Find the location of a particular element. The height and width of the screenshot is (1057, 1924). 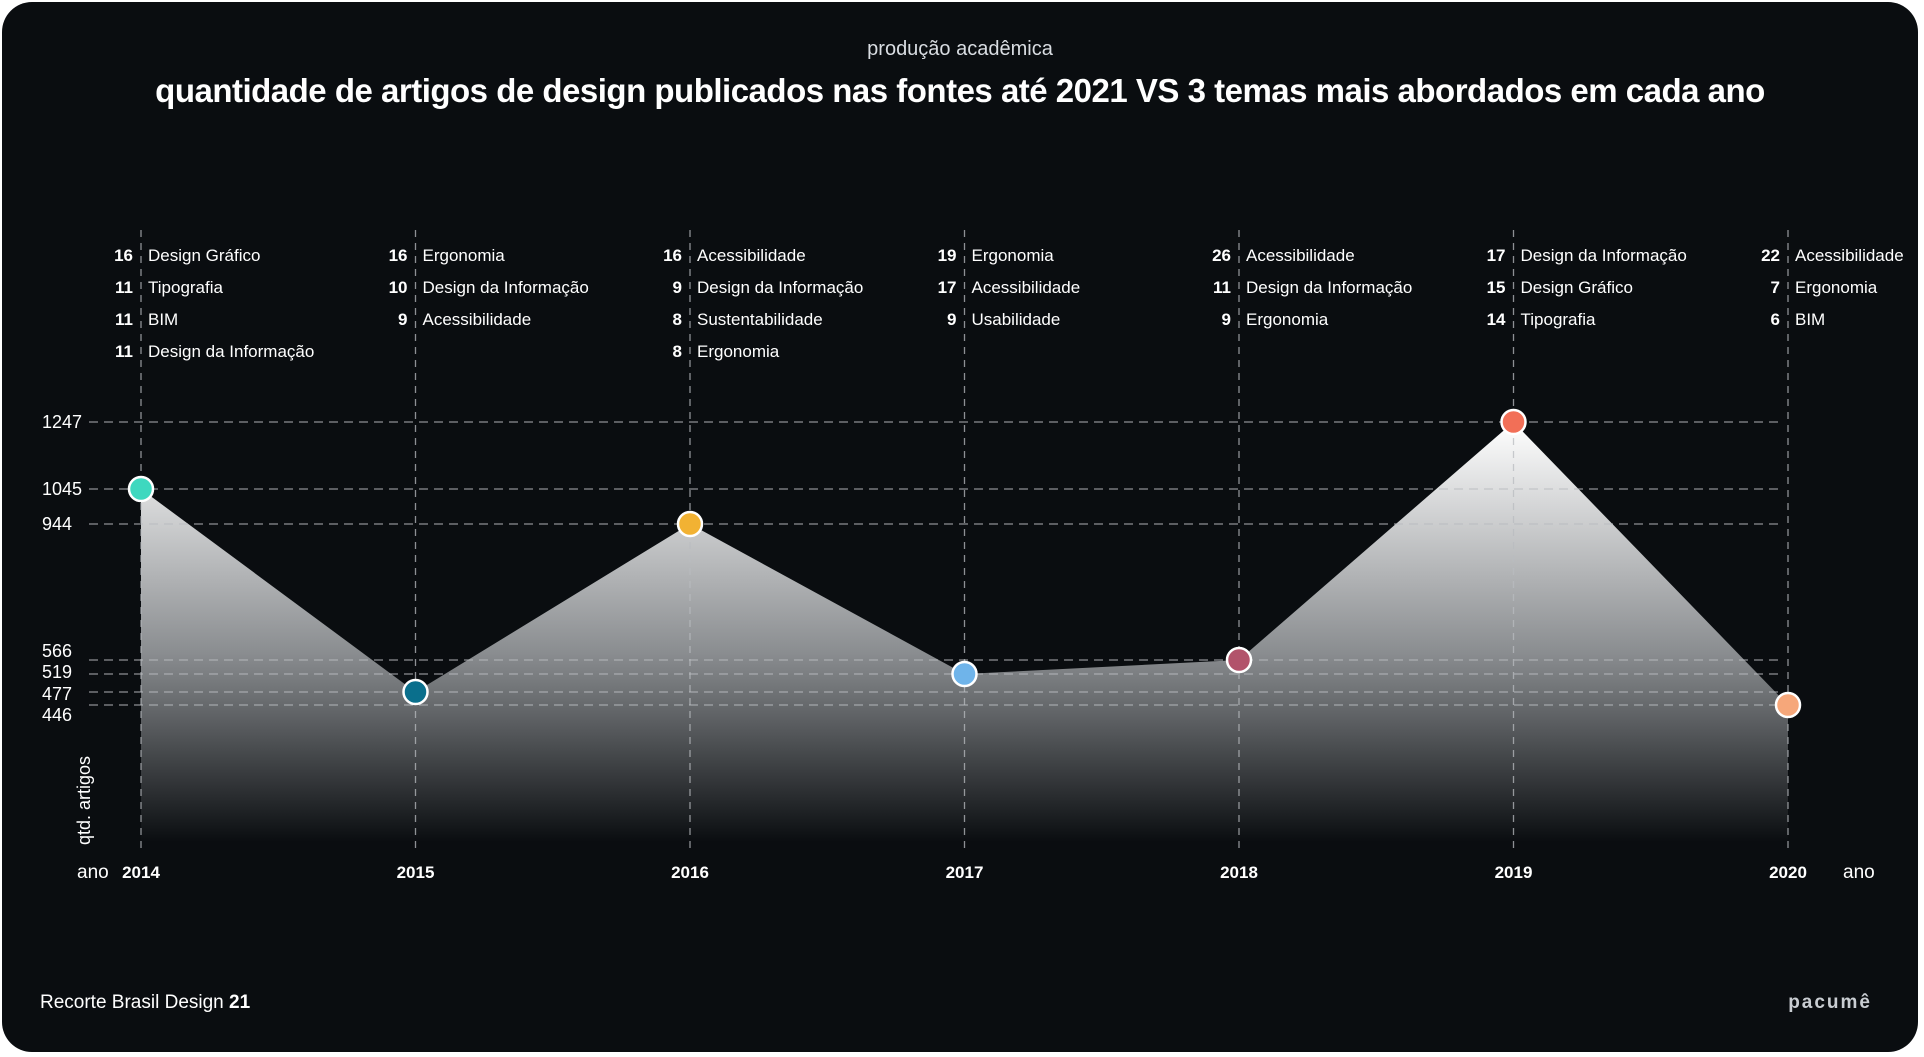

topic-count: 15 is located at coordinates (1496, 287).